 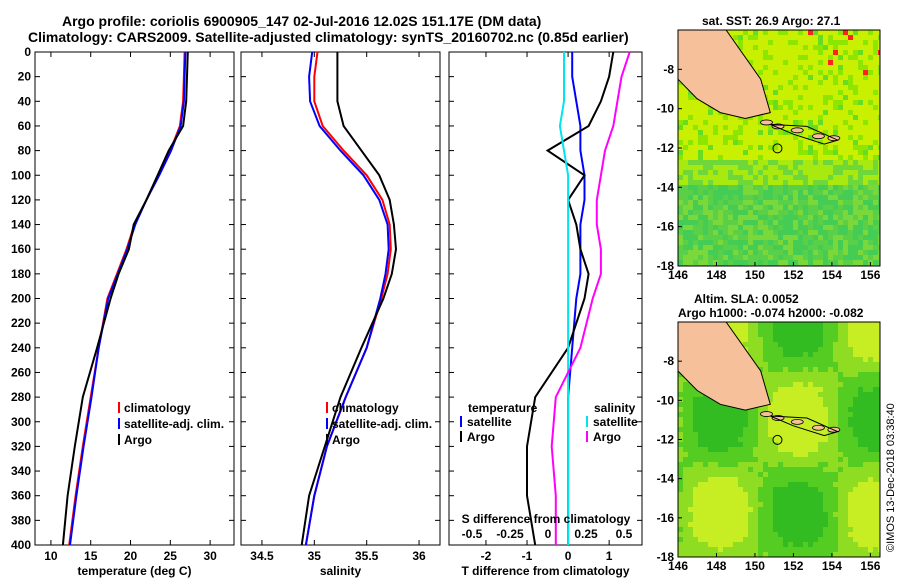 I want to click on sst-map-title: sat. SST: 26.9 Argo: 27.1, so click(x=771, y=21).